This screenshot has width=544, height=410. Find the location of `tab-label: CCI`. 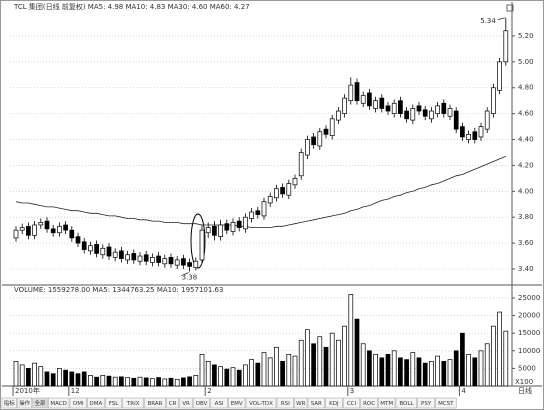

tab-label: CCI is located at coordinates (352, 404).